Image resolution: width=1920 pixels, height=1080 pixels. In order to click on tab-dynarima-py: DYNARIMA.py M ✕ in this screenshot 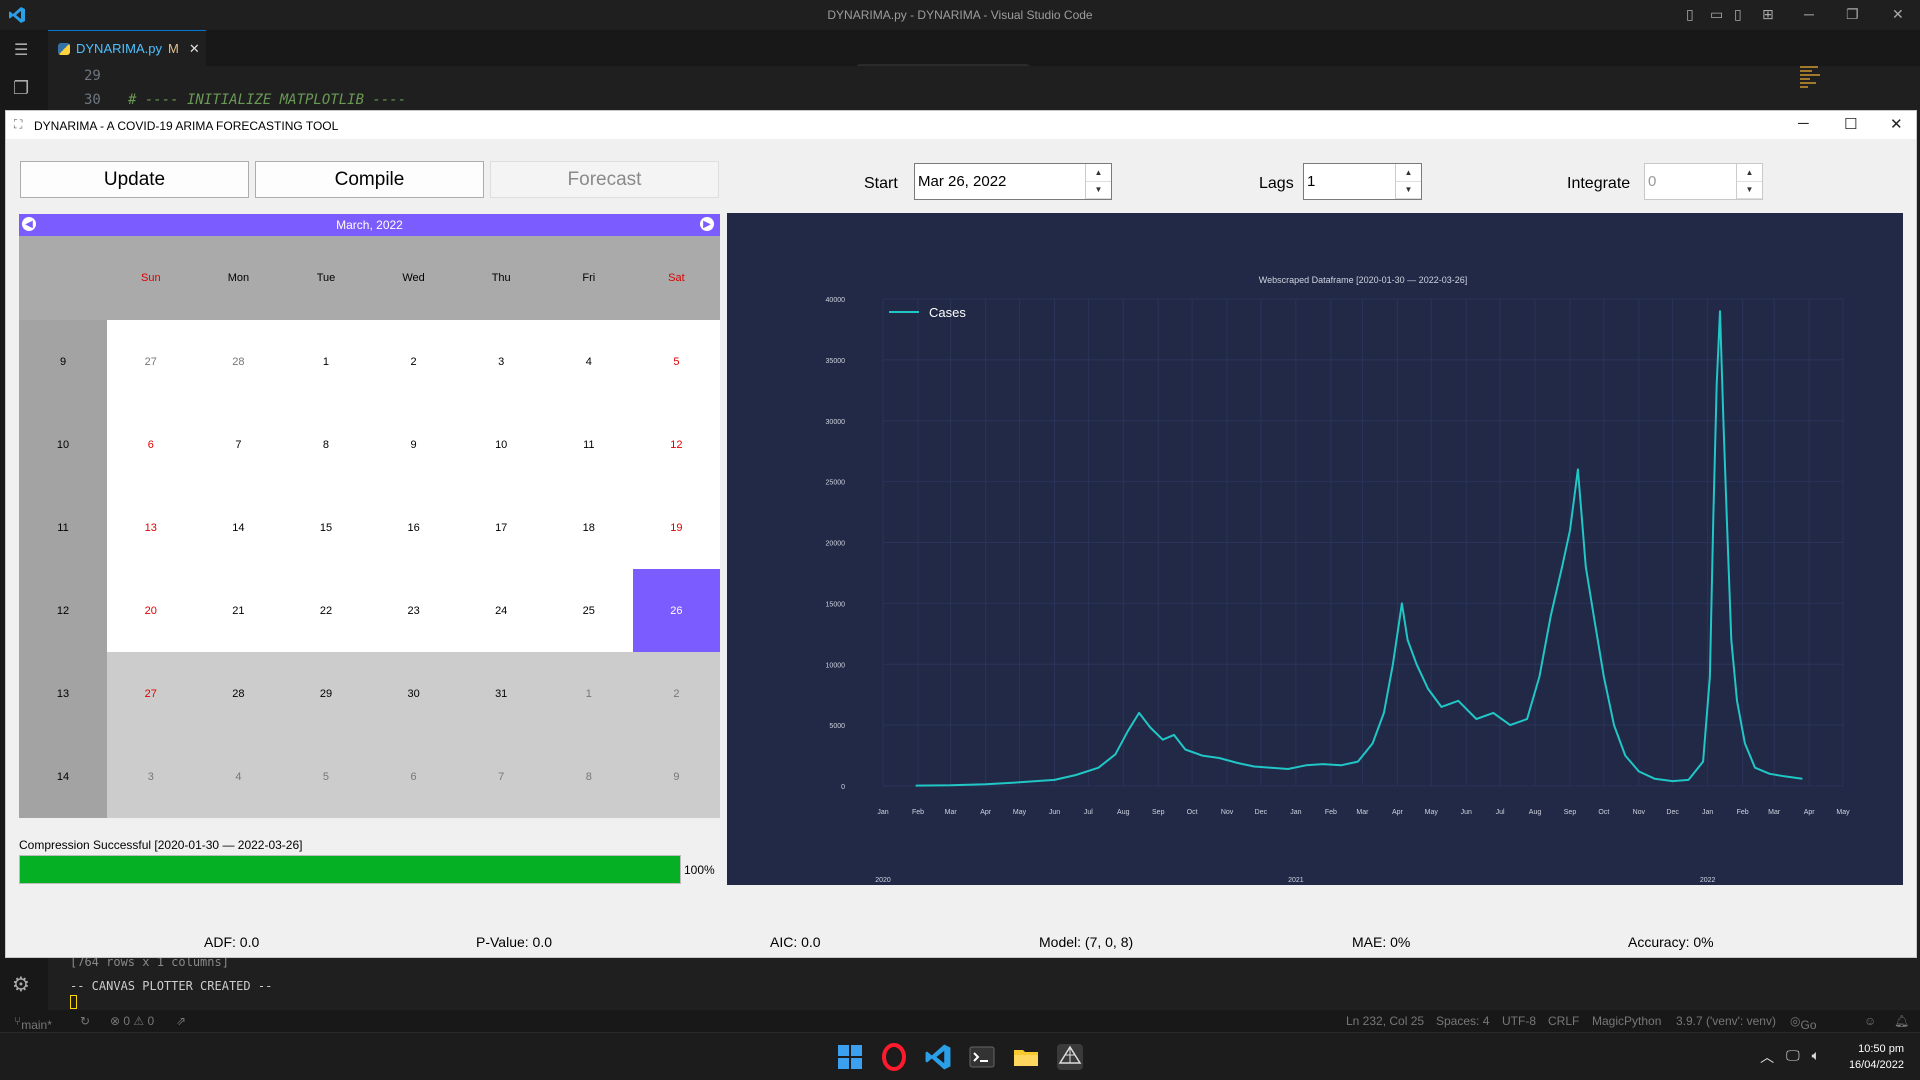, I will do `click(127, 48)`.